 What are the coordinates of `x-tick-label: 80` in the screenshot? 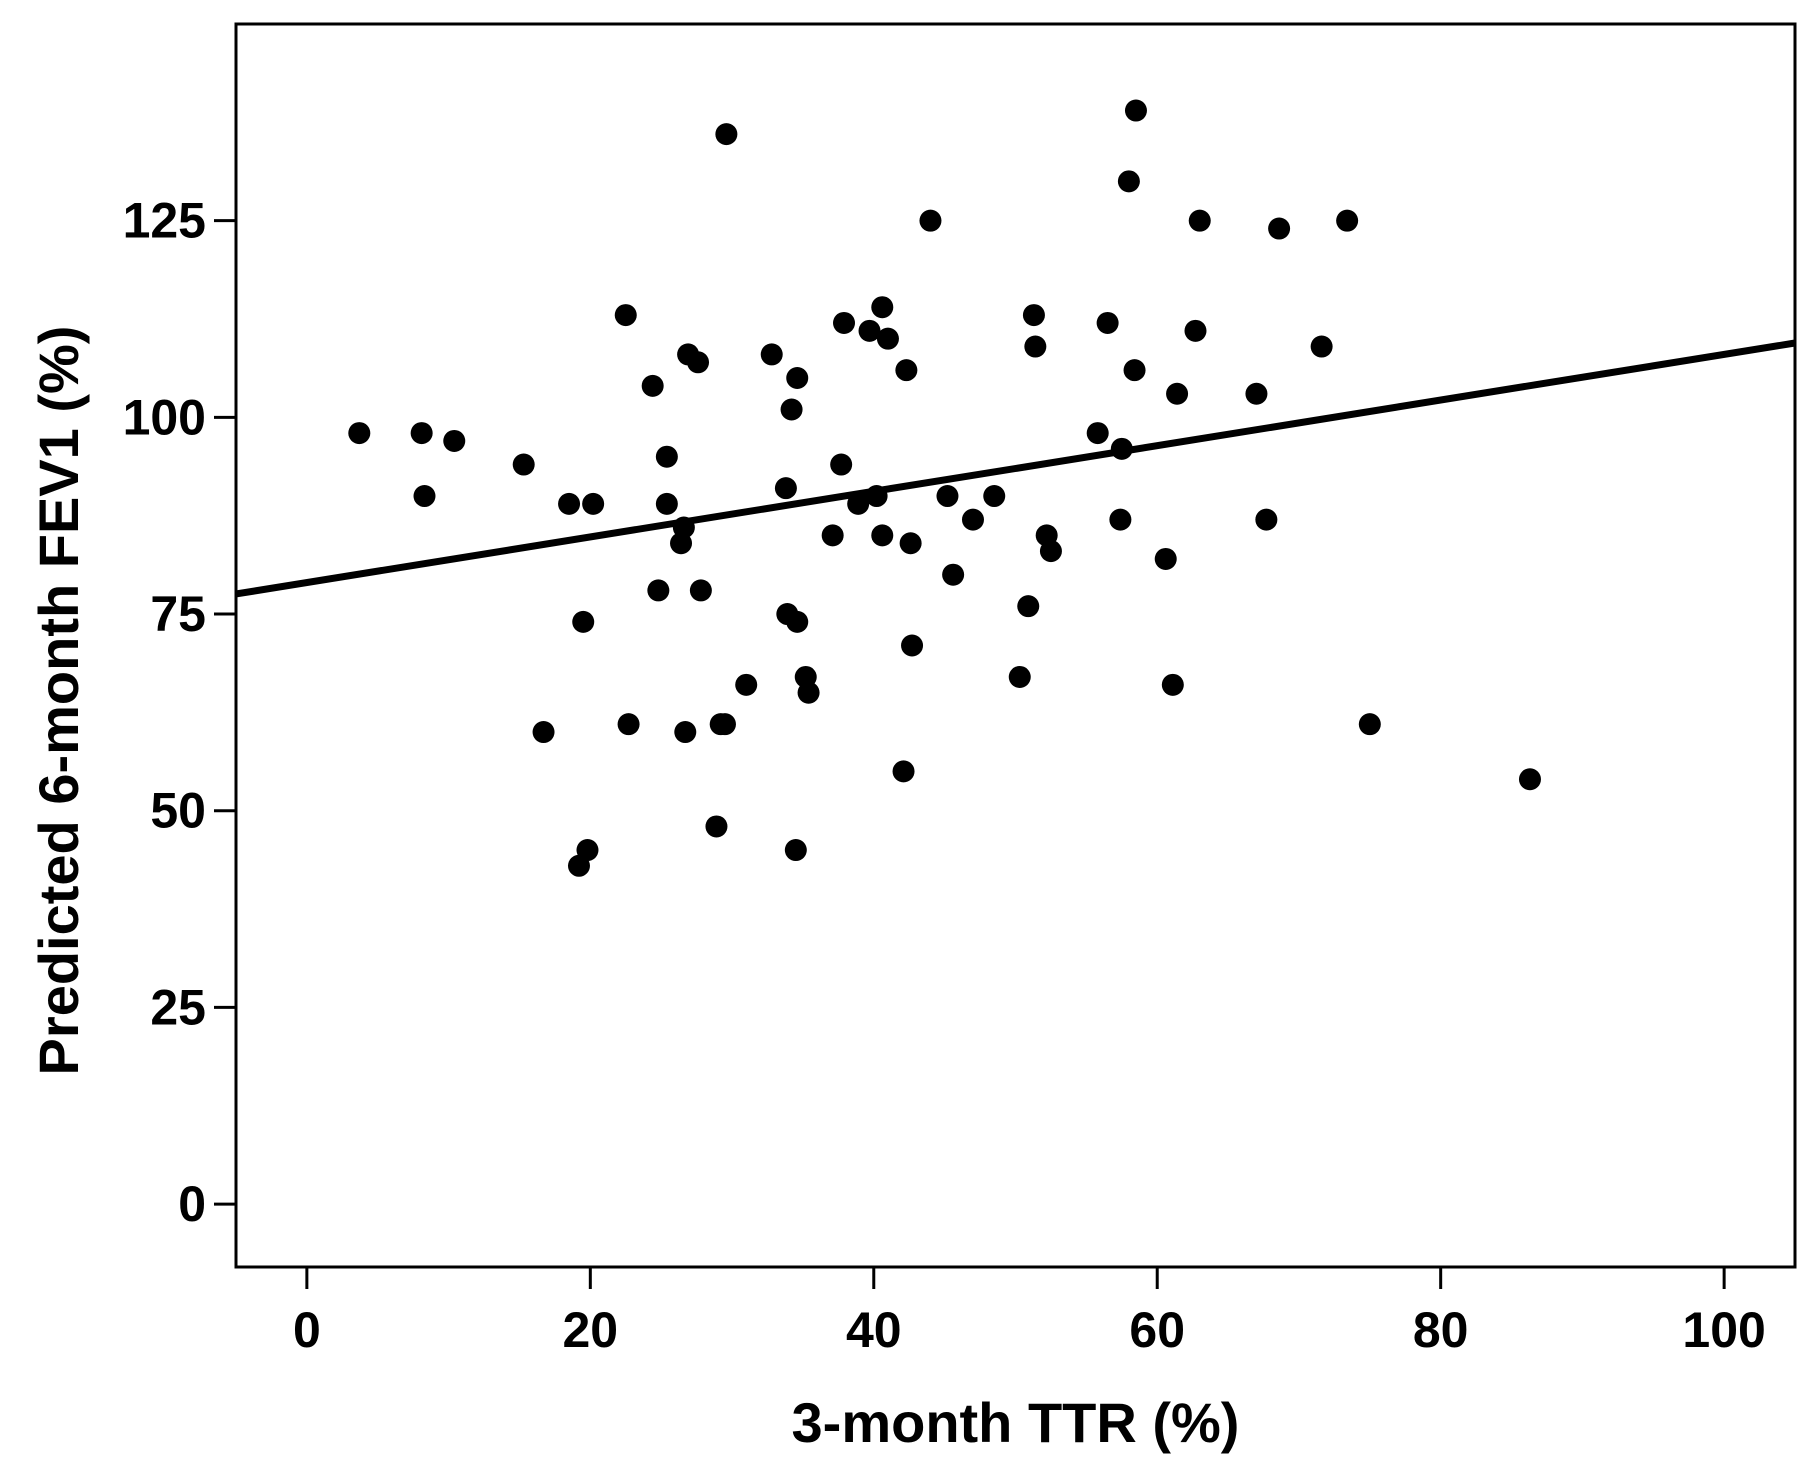 It's located at (1441, 1330).